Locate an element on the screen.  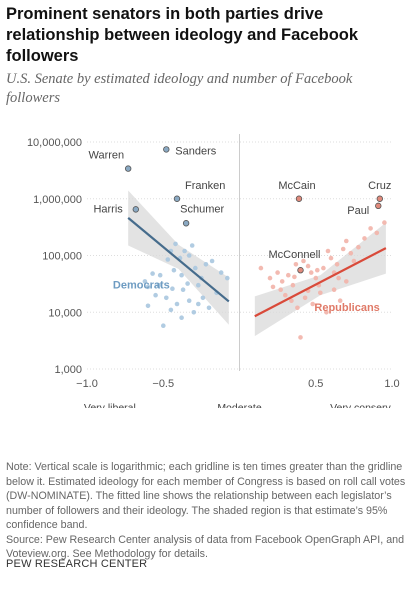
x-axis-label: Moderate is located at coordinates (239, 405).